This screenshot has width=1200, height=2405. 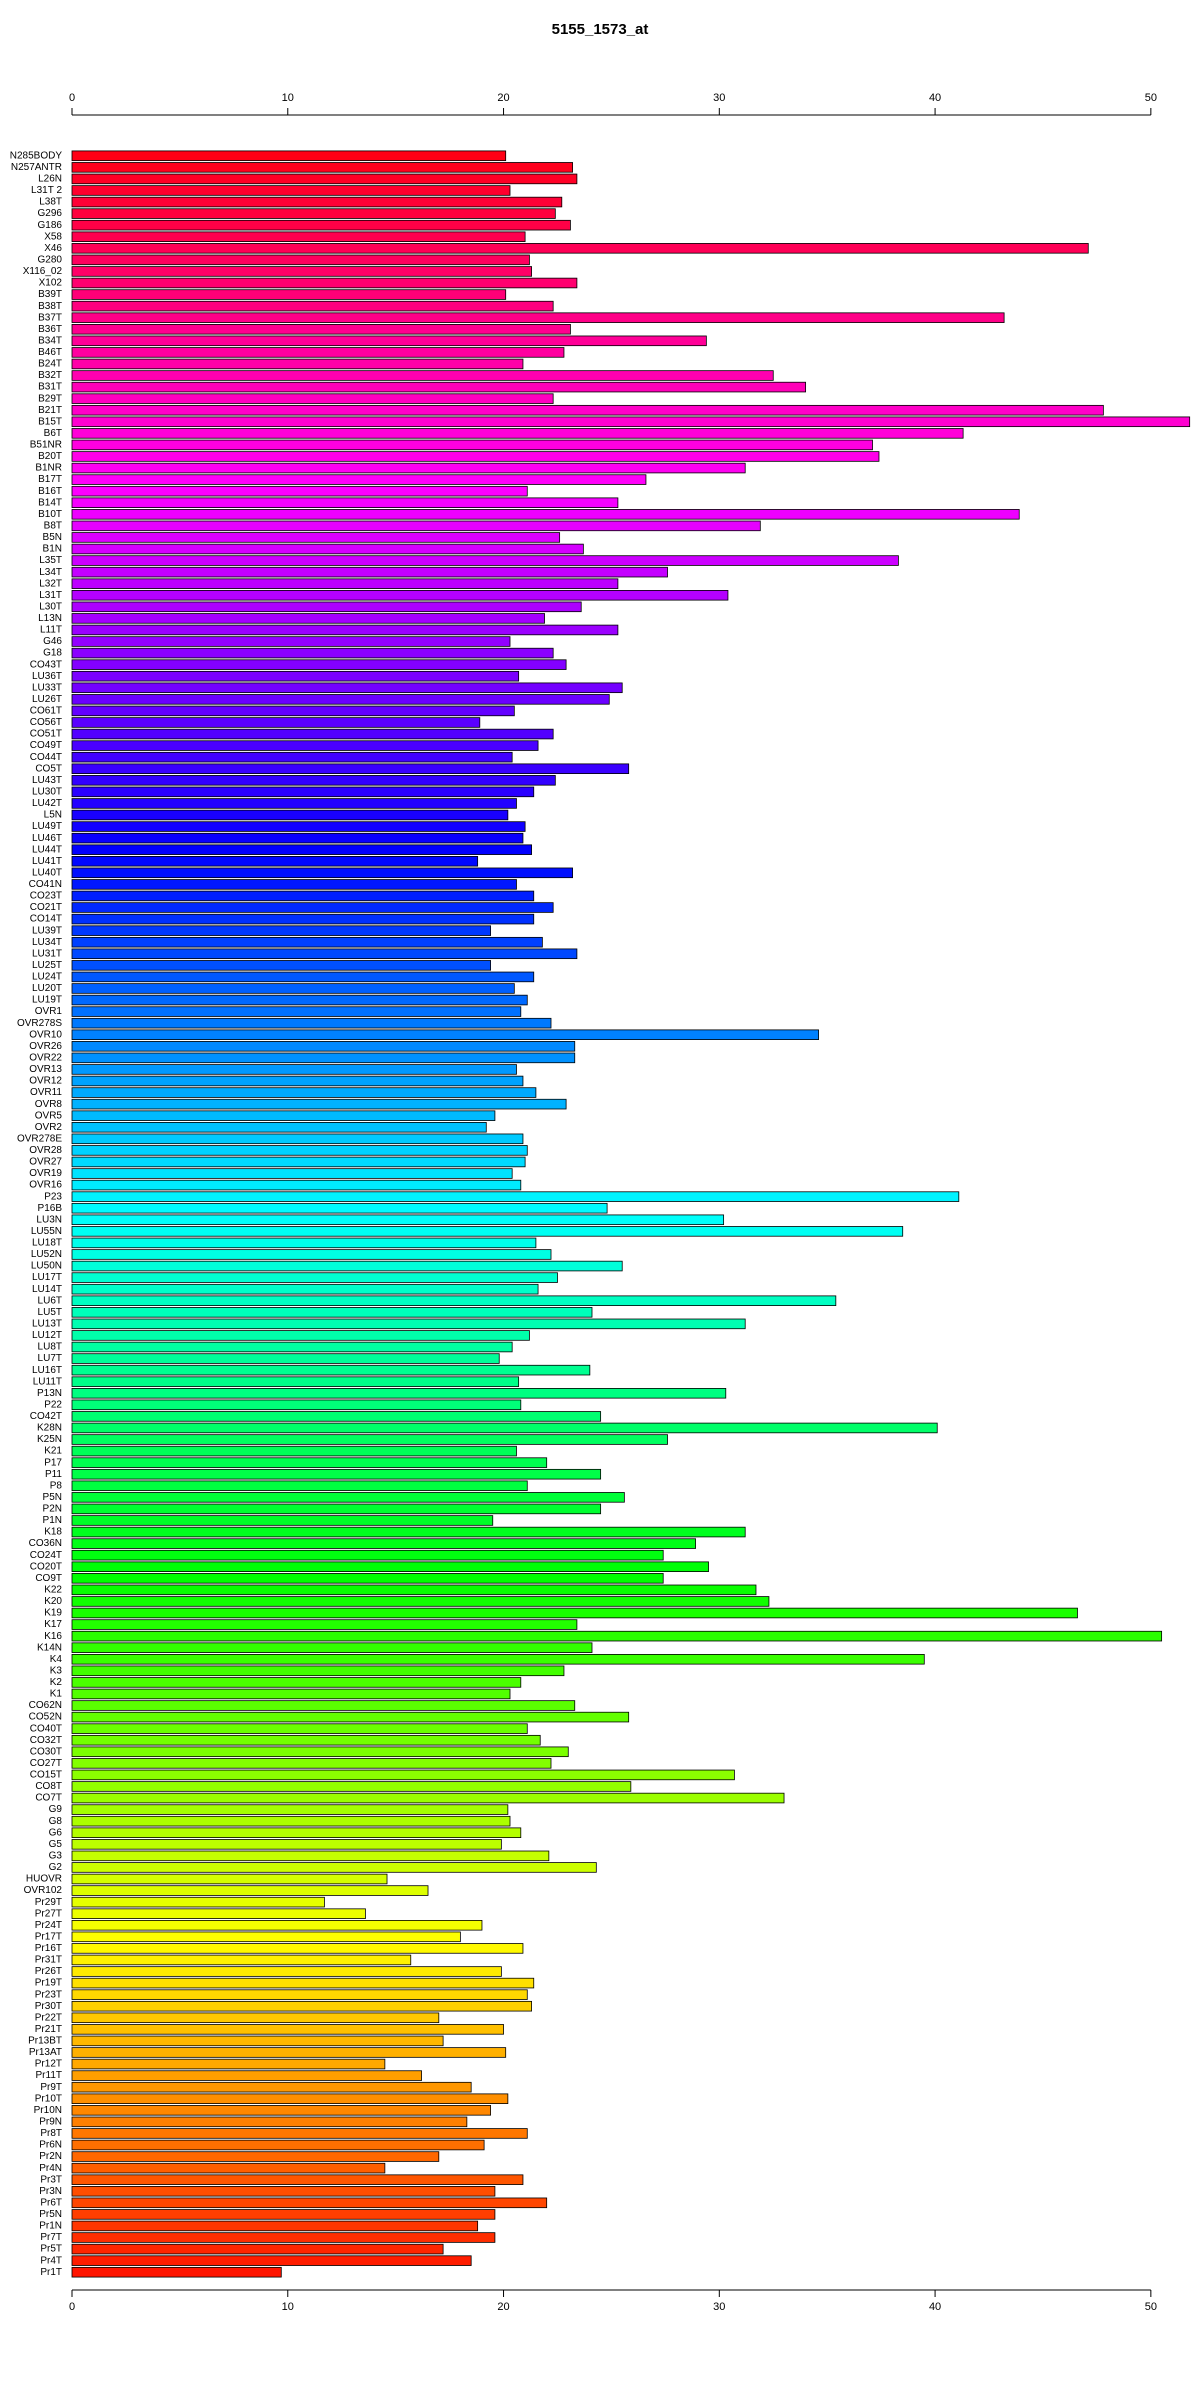 What do you see at coordinates (36, 167) in the screenshot?
I see `y-tick-label: N257ANTR` at bounding box center [36, 167].